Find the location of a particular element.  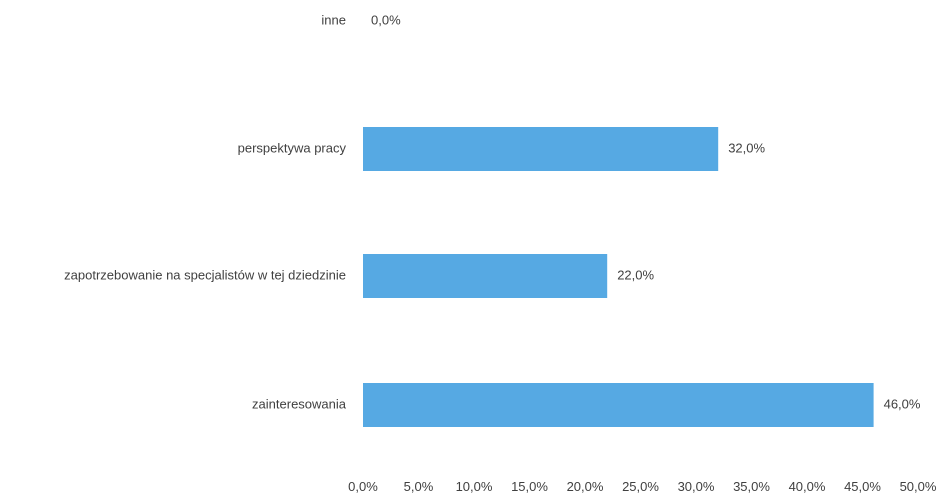

x-tick-label: 5,0% is located at coordinates (419, 486).